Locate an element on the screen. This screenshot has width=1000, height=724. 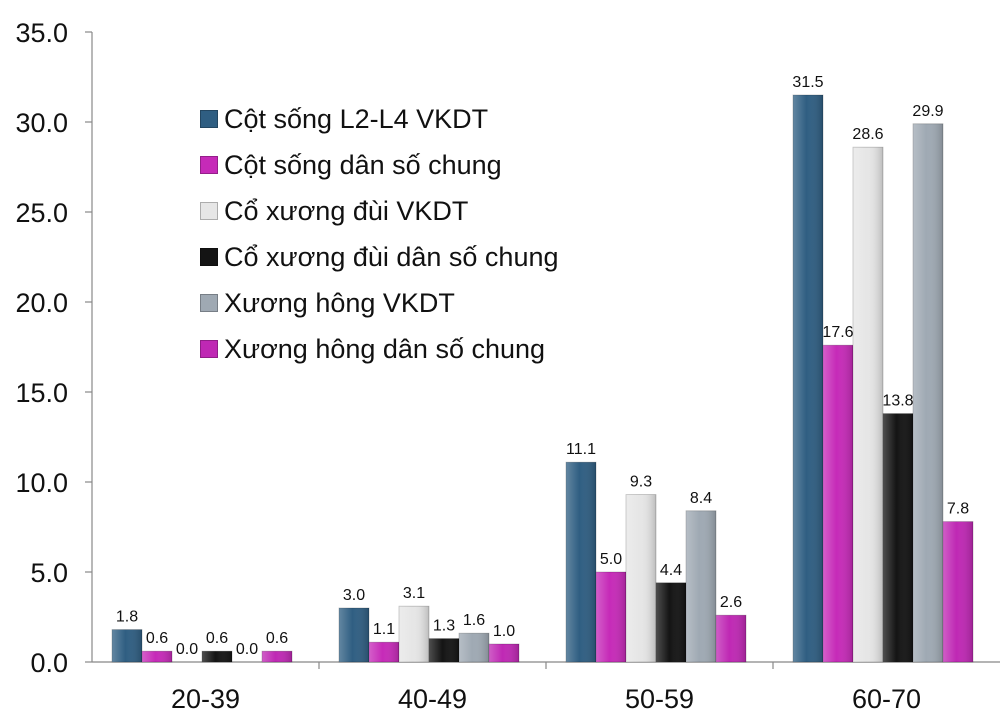
legend-item: Xương hông VKDT is located at coordinates (379, 303).